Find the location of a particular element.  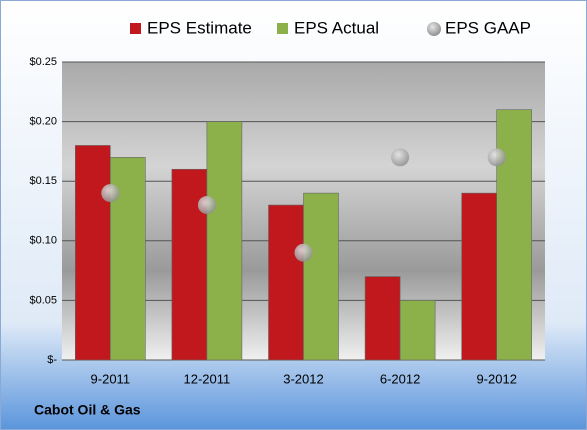

legend-label: EPS Estimate is located at coordinates (199, 27).